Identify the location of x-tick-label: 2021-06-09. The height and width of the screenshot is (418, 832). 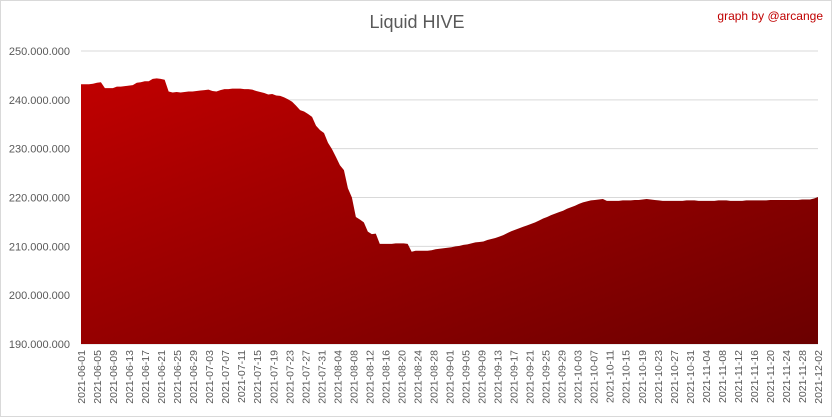
(114, 377).